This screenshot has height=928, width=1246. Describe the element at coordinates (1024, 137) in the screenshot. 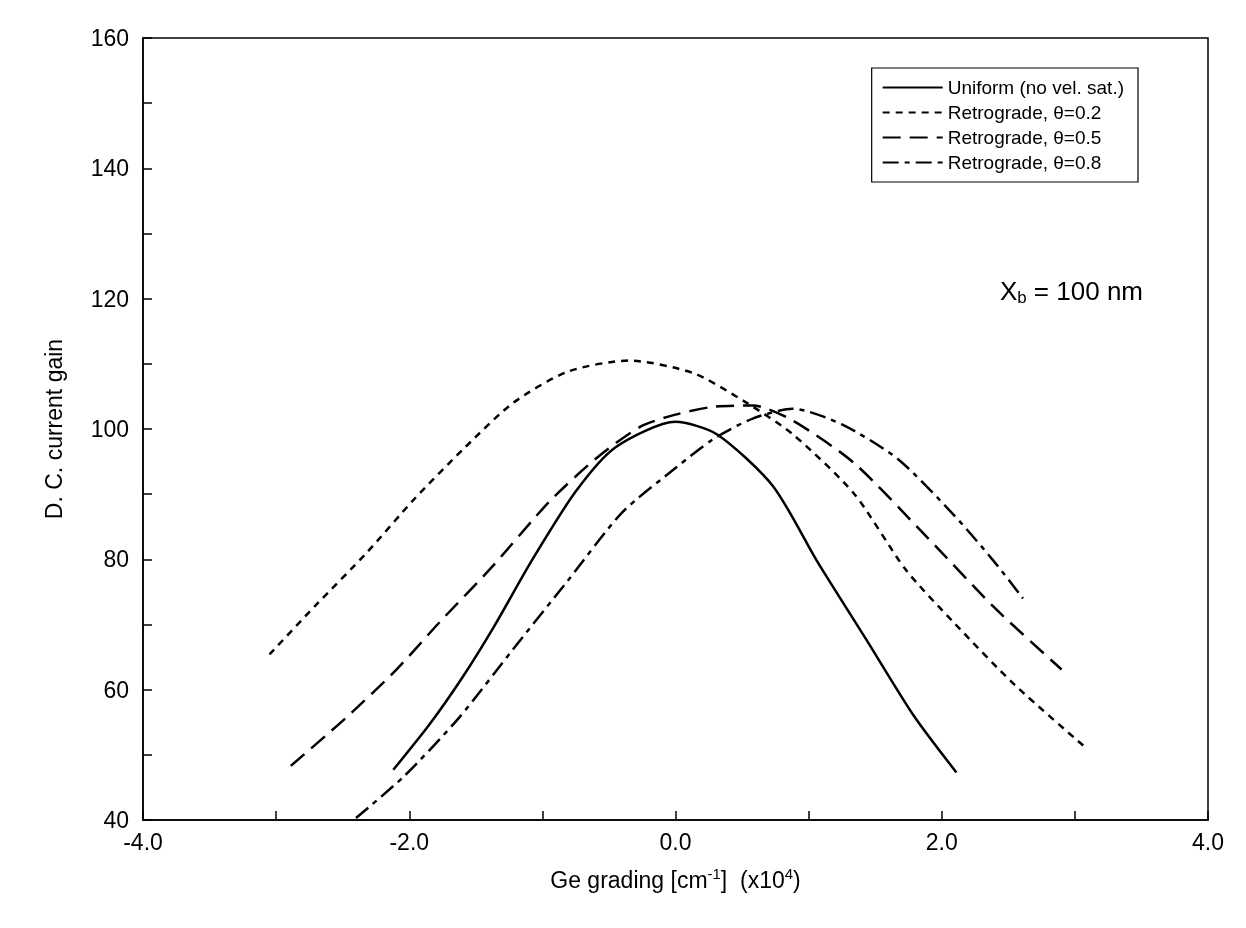

I see `legend-label: Retrograde, θ=0.5` at that location.